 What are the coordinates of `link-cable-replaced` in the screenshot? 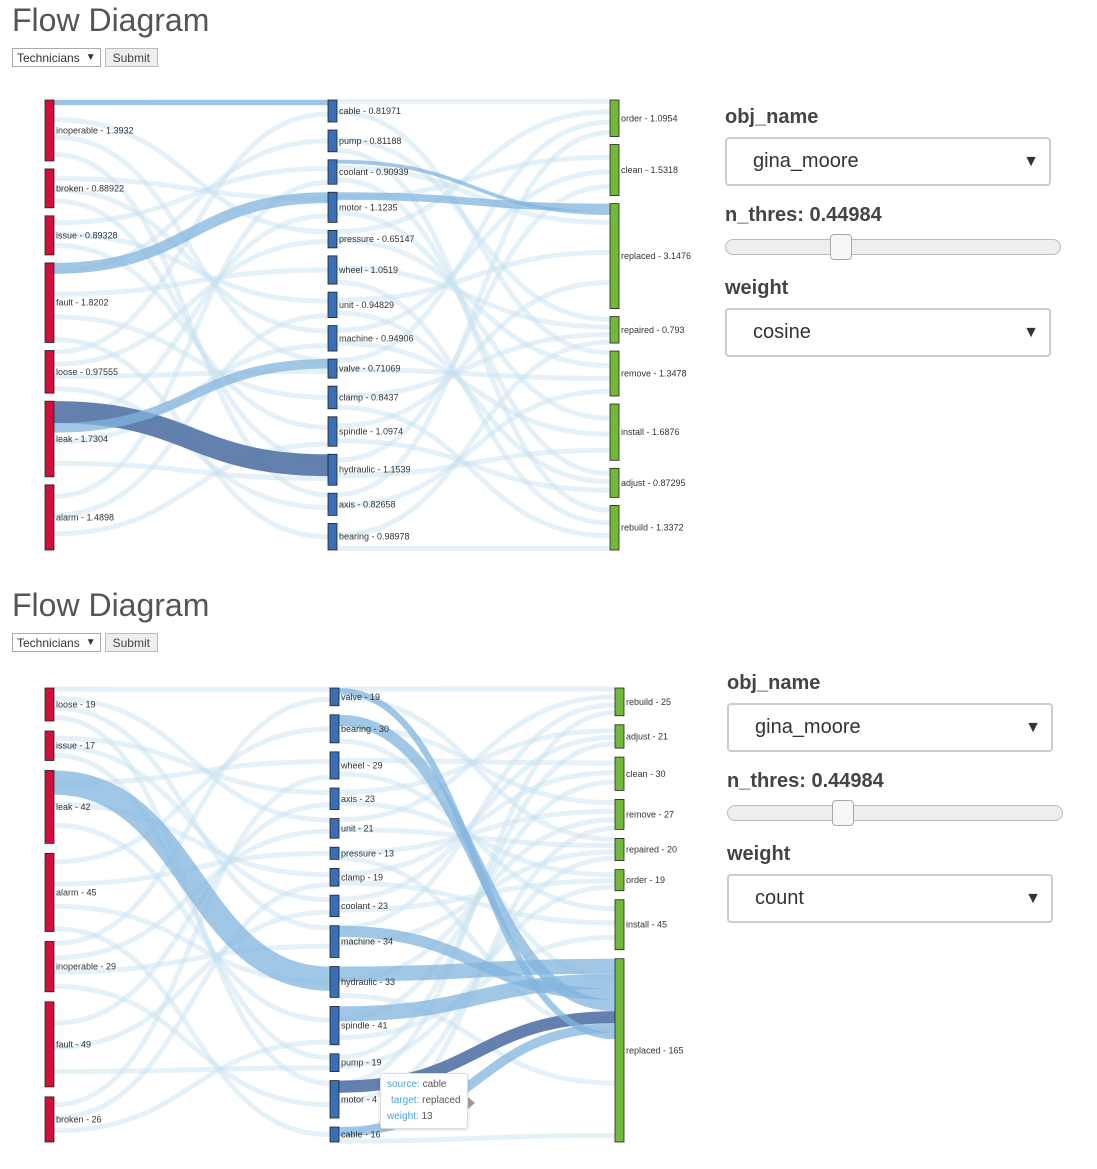 It's located at (477, 1138).